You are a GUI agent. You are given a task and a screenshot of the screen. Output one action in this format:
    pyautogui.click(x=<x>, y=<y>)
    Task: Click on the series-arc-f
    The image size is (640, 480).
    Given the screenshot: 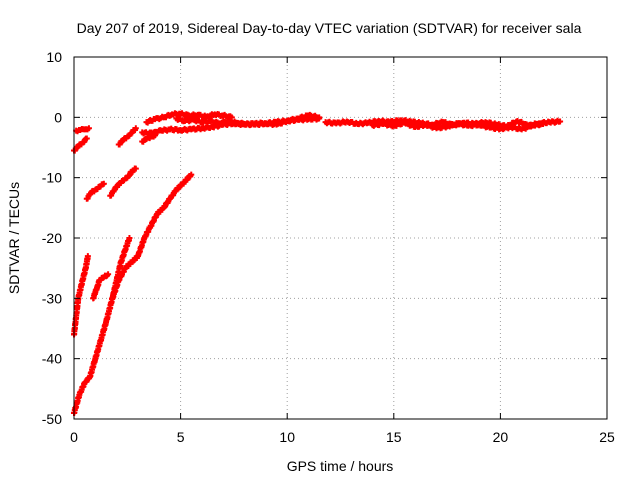 What is the action you would take?
    pyautogui.click(x=101, y=286)
    